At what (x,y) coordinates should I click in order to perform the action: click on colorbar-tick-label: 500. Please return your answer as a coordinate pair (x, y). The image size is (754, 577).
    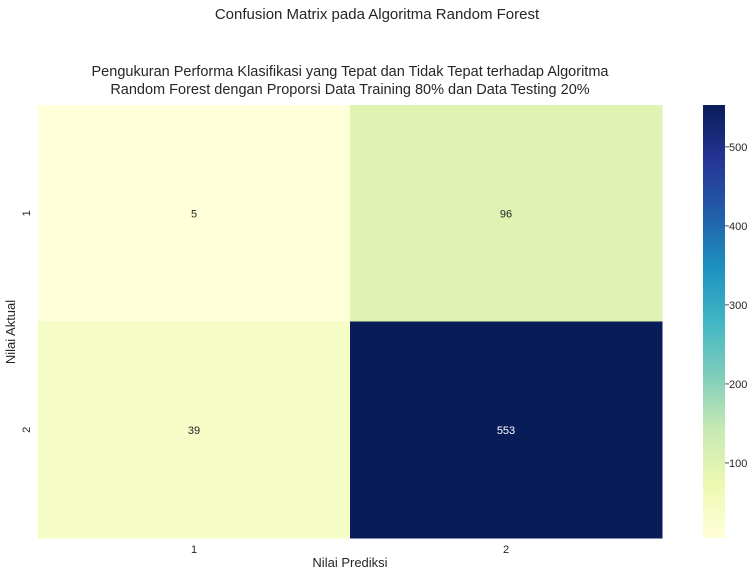
    Looking at the image, I should click on (738, 148).